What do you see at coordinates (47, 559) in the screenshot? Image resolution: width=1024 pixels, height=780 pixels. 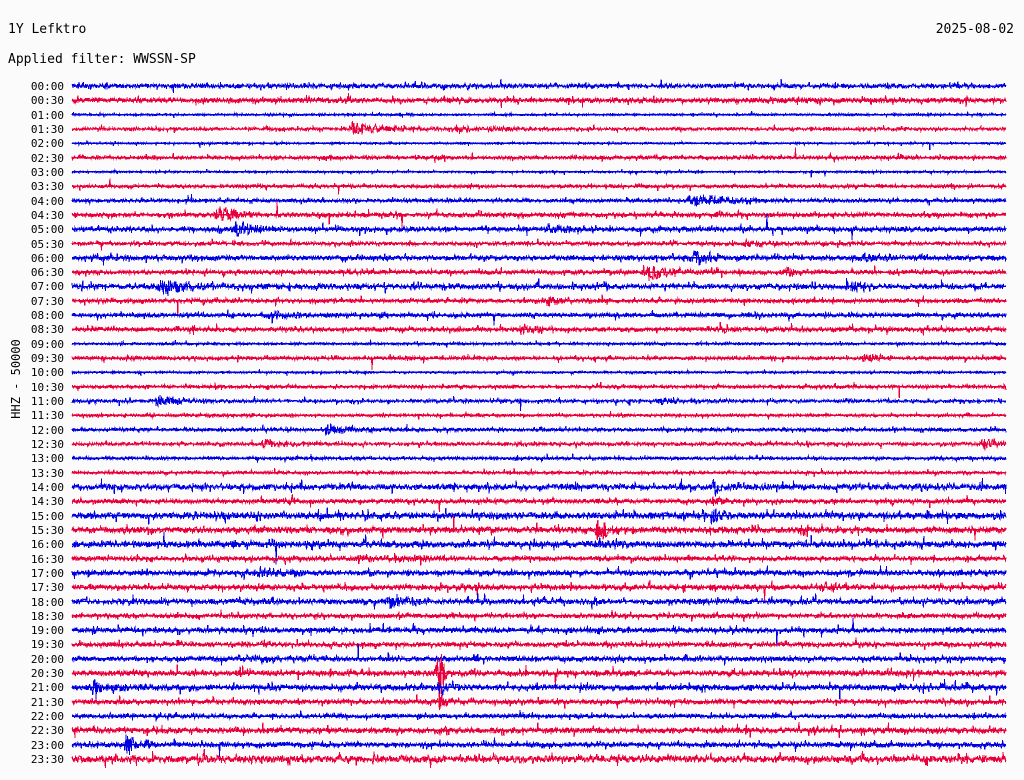 I see `time-label: 16:30` at bounding box center [47, 559].